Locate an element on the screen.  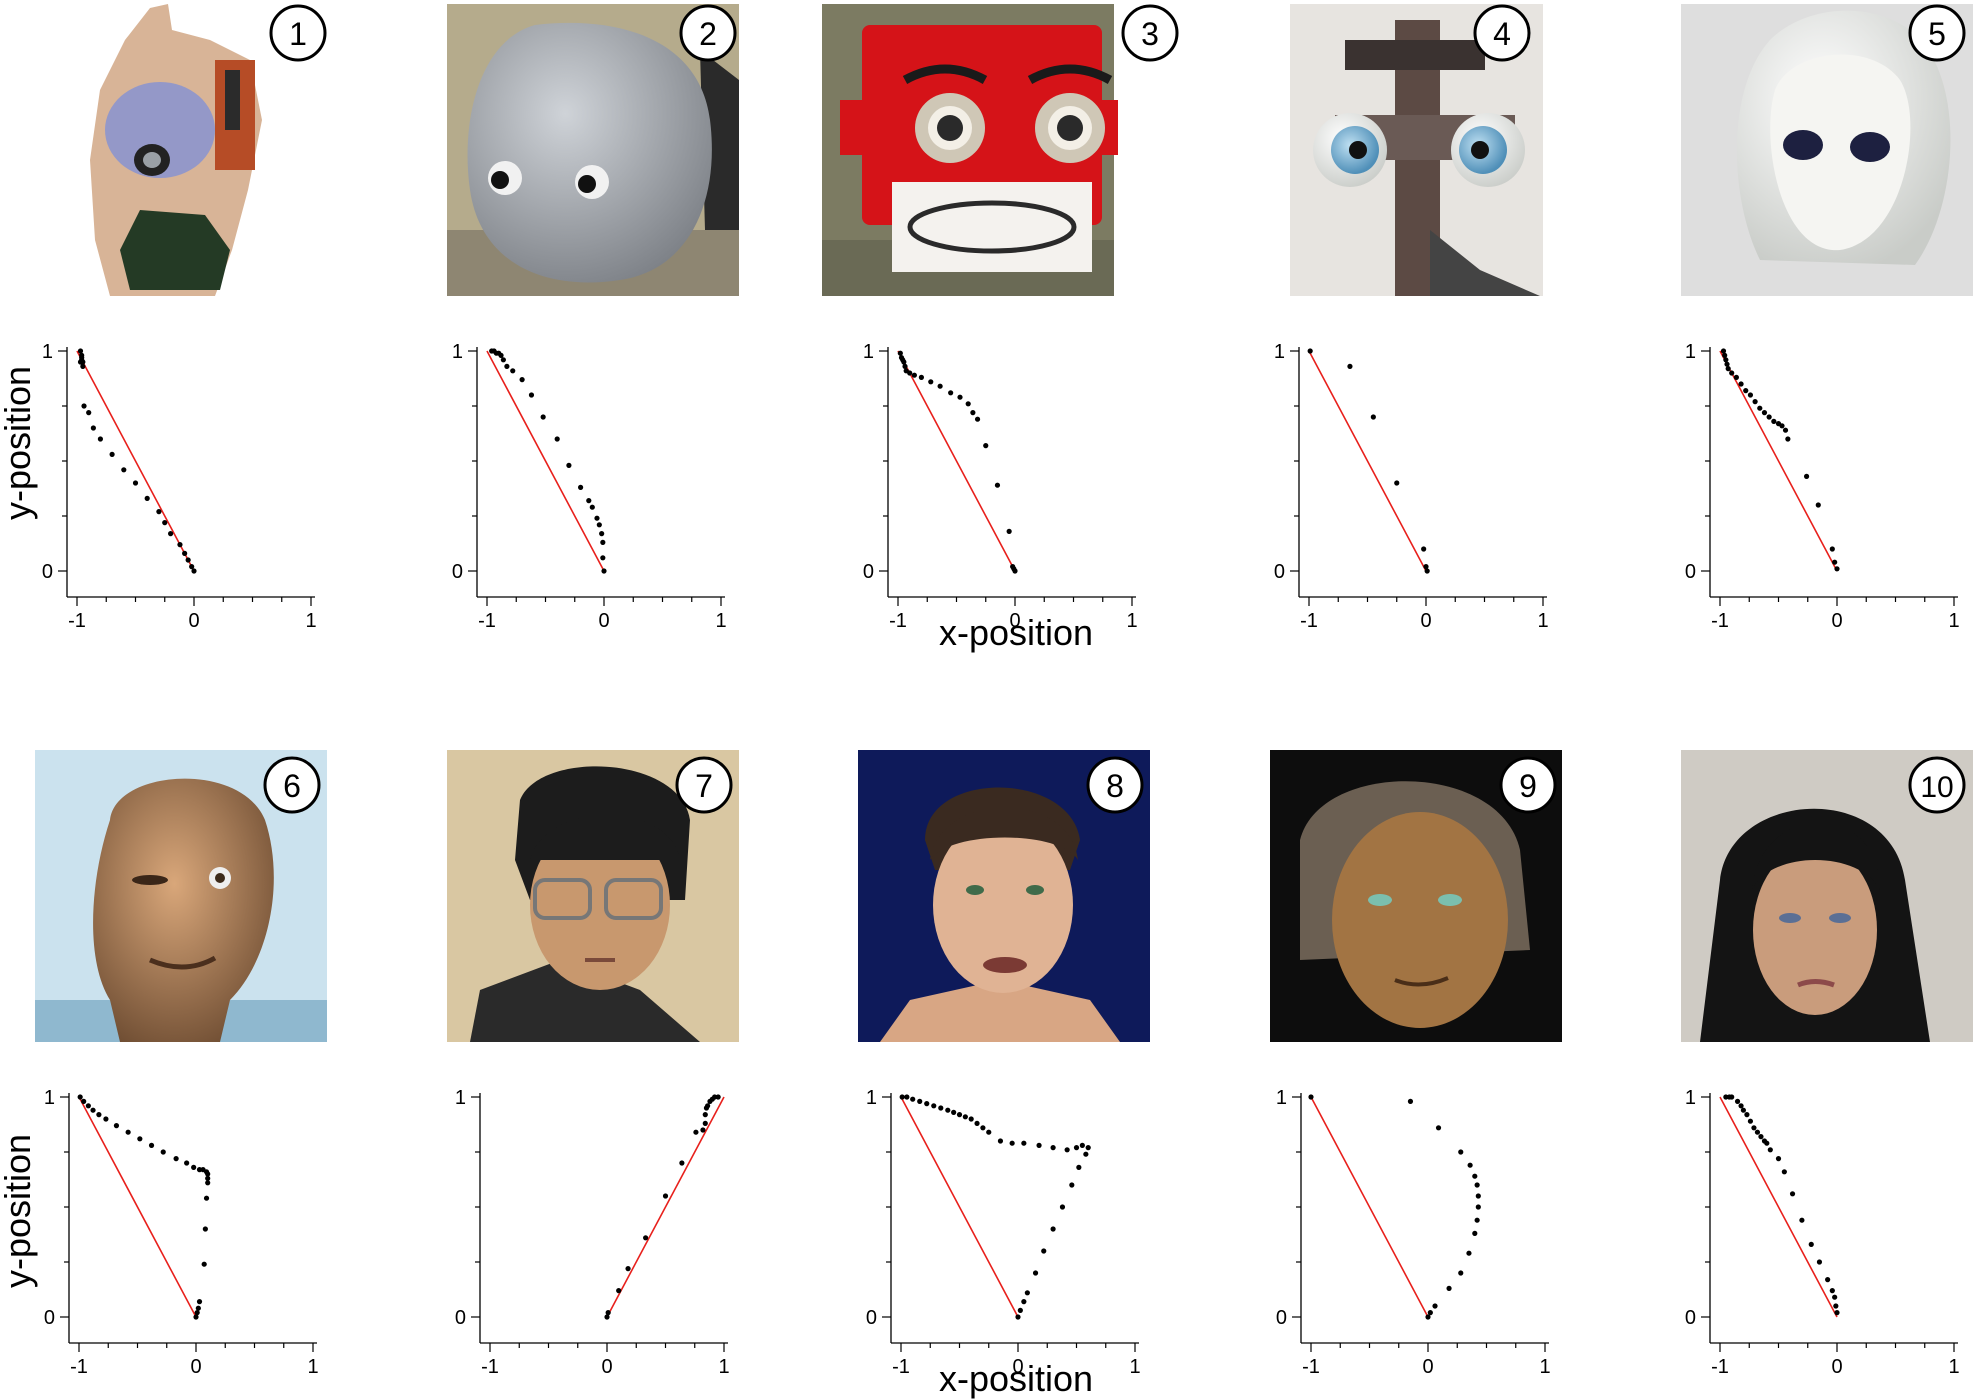
scatter-panel-7: -1 0 1 0 1 is located at coordinates (592, 1232).